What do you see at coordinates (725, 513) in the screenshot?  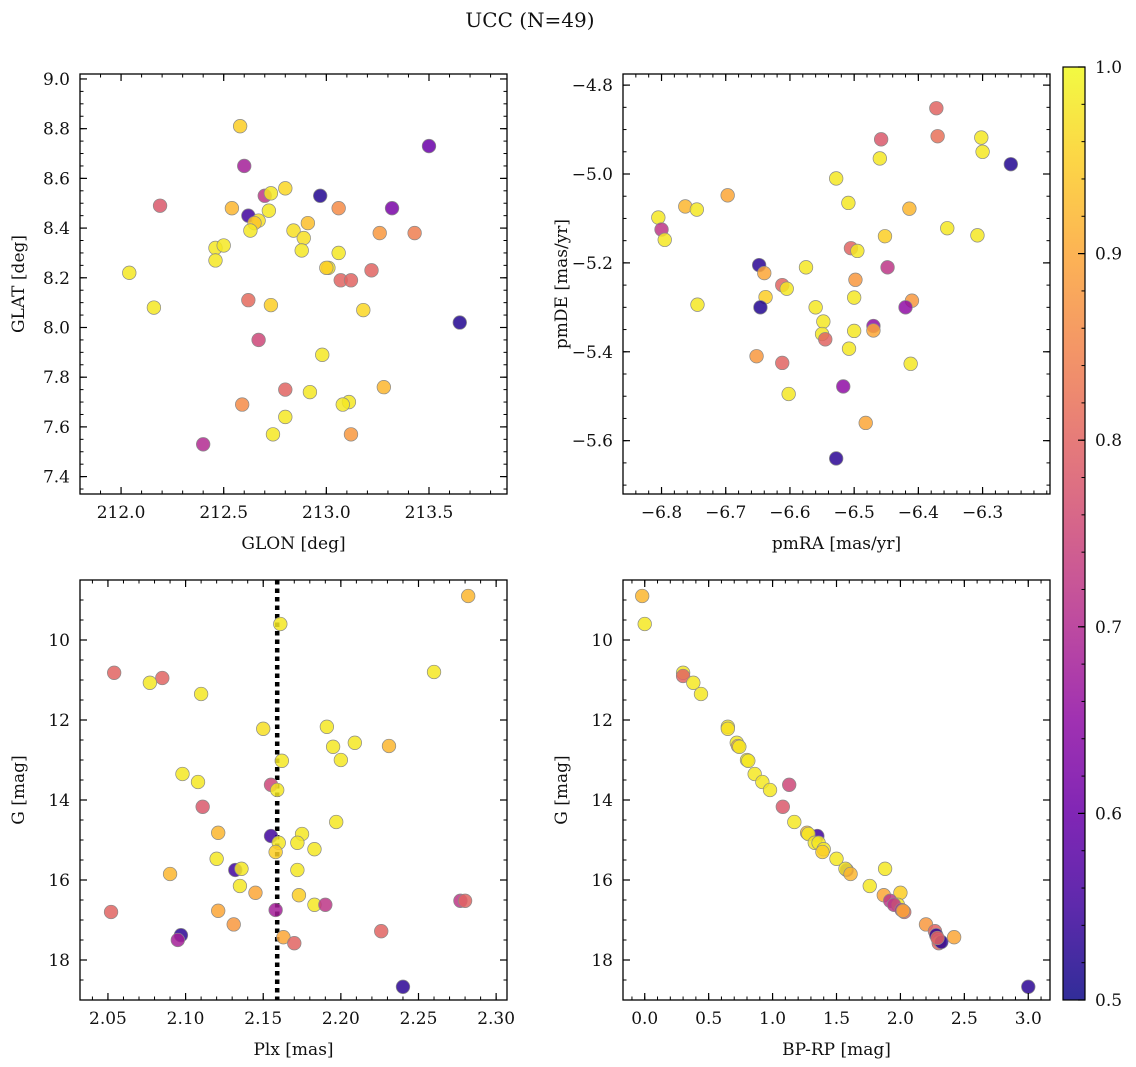 I see `x-tick-label: −6.7` at bounding box center [725, 513].